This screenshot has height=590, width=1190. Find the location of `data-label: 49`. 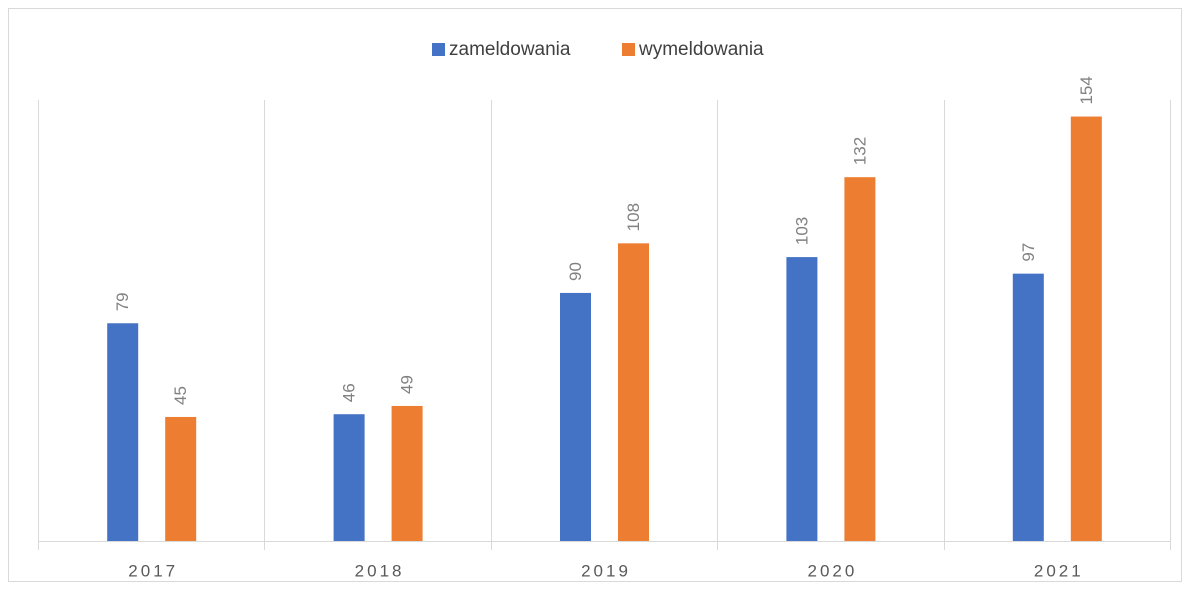

data-label: 49 is located at coordinates (407, 384).